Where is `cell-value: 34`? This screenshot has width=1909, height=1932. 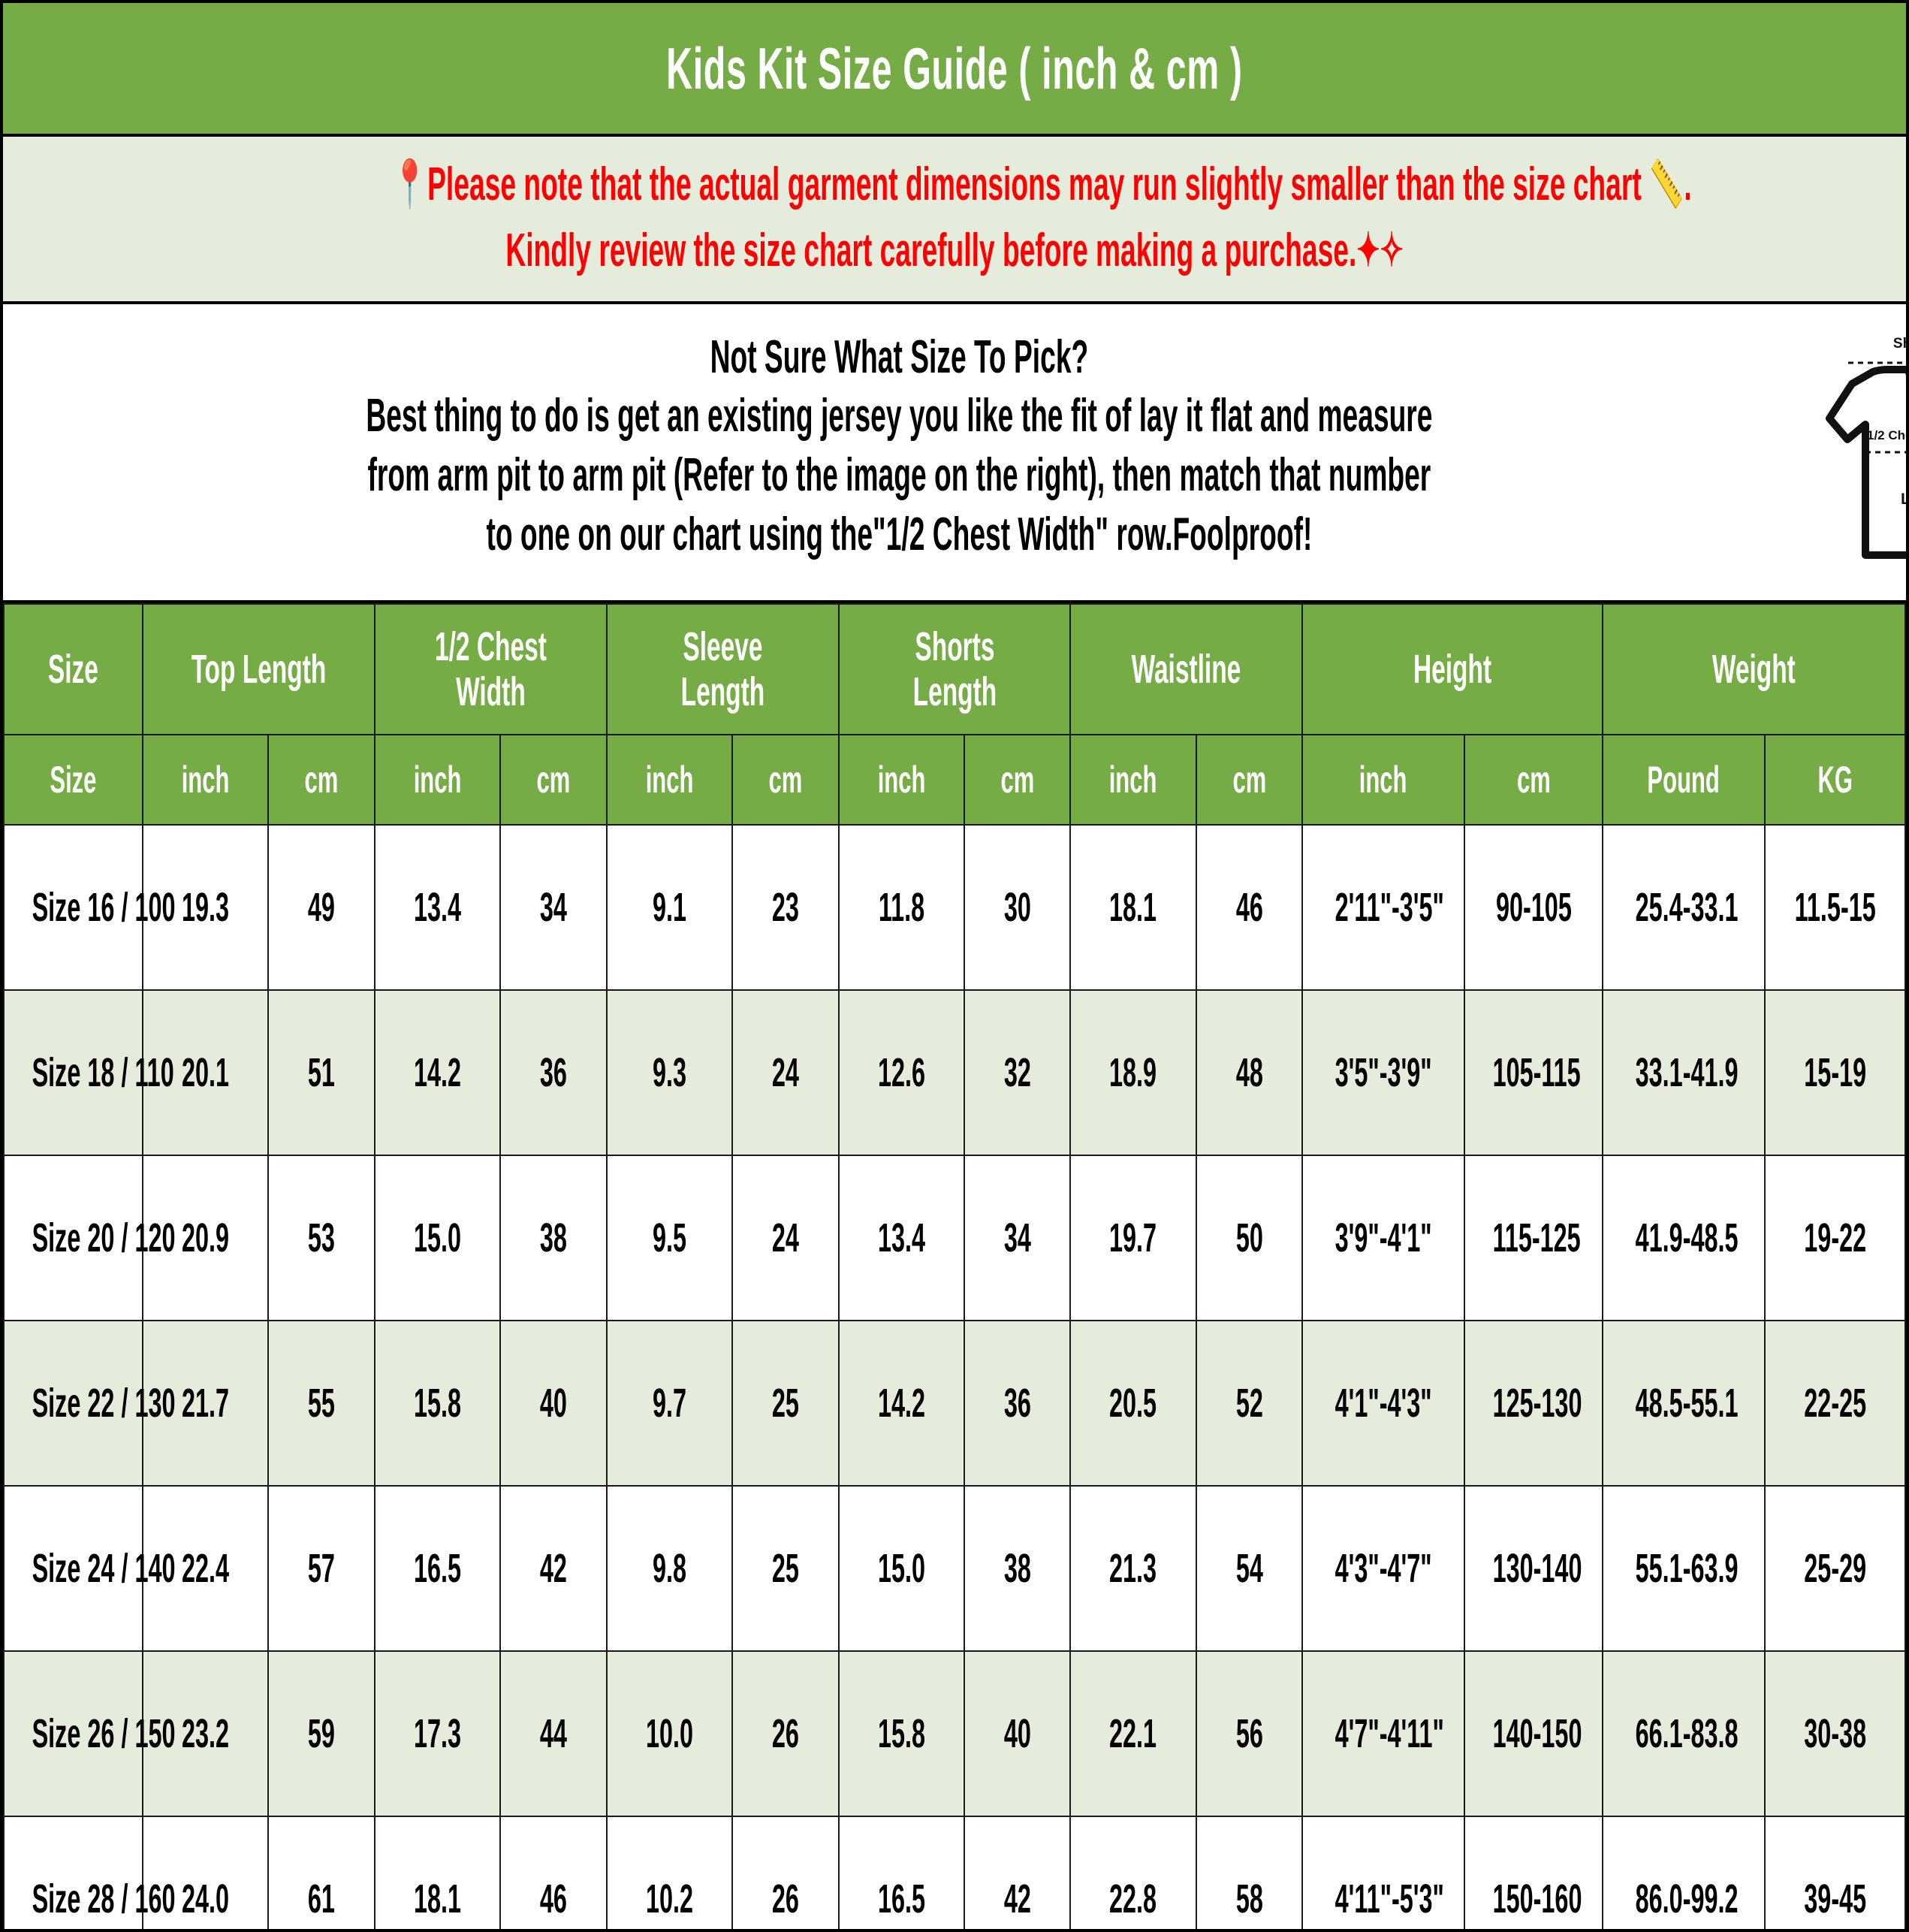 cell-value: 34 is located at coordinates (1017, 1238).